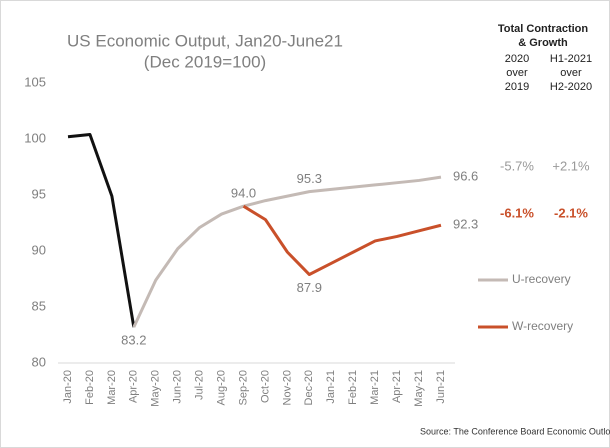 The image size is (610, 448). What do you see at coordinates (205, 61) in the screenshot?
I see `chart-subtitle: (Dec 2019=100)` at bounding box center [205, 61].